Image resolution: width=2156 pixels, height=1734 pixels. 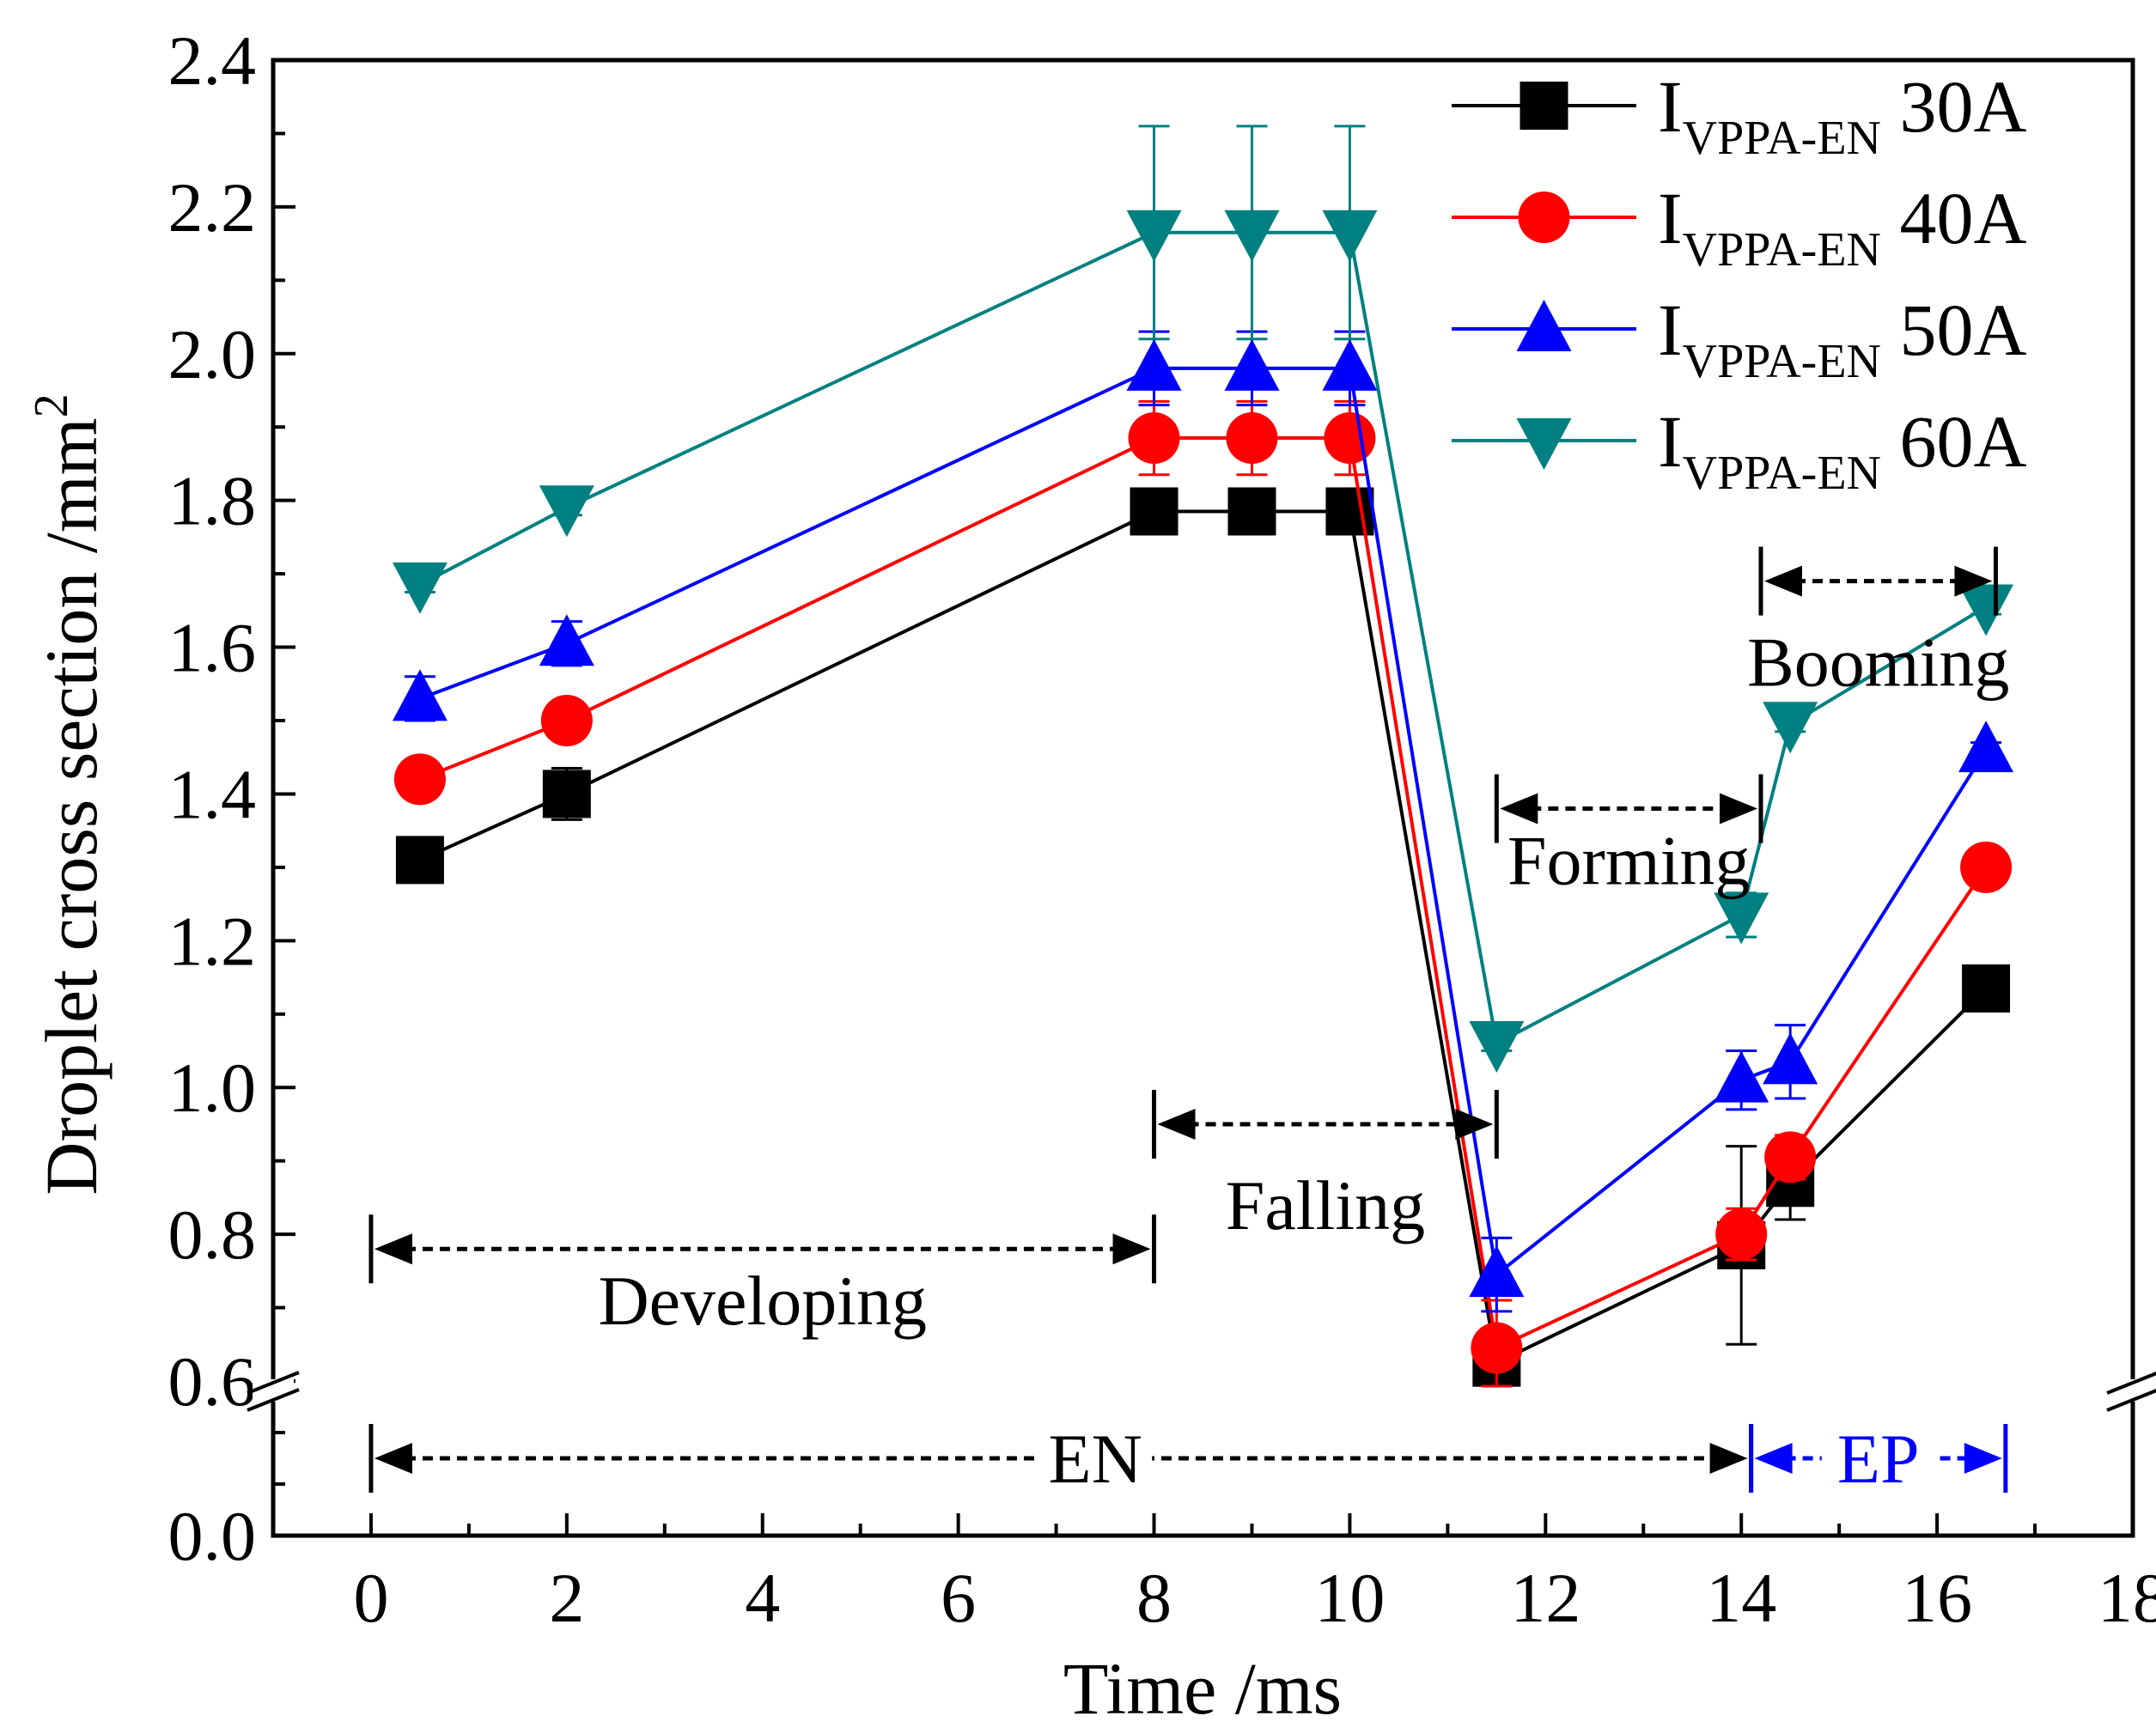 What do you see at coordinates (69, 794) in the screenshot?
I see `y-axis-title: Droplet cross section /mm2` at bounding box center [69, 794].